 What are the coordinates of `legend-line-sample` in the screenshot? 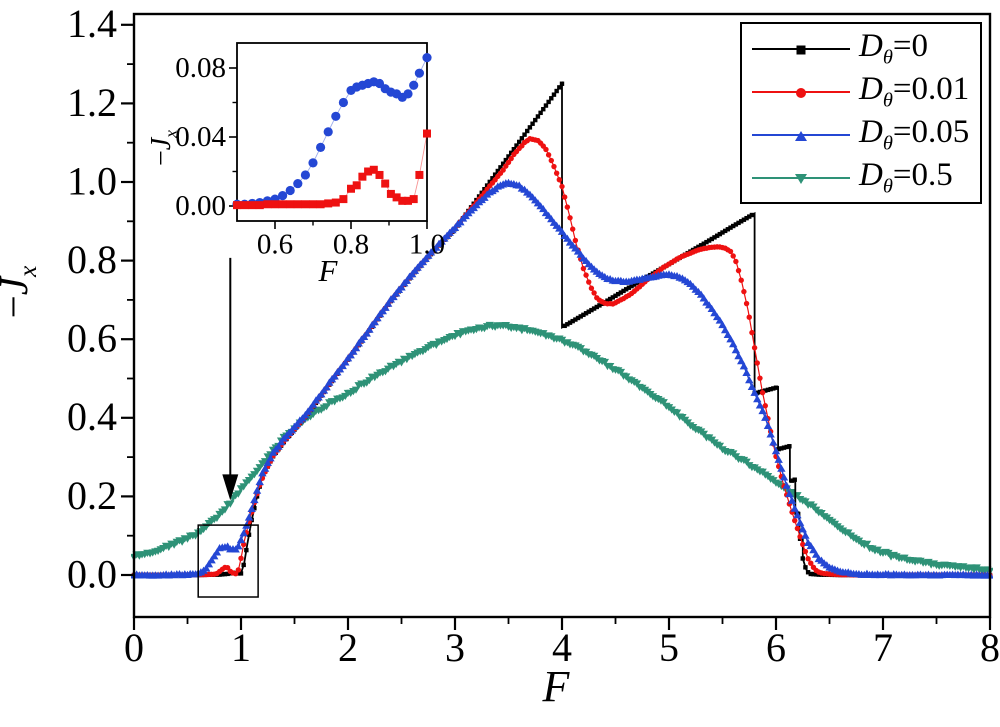 It's located at (801, 178).